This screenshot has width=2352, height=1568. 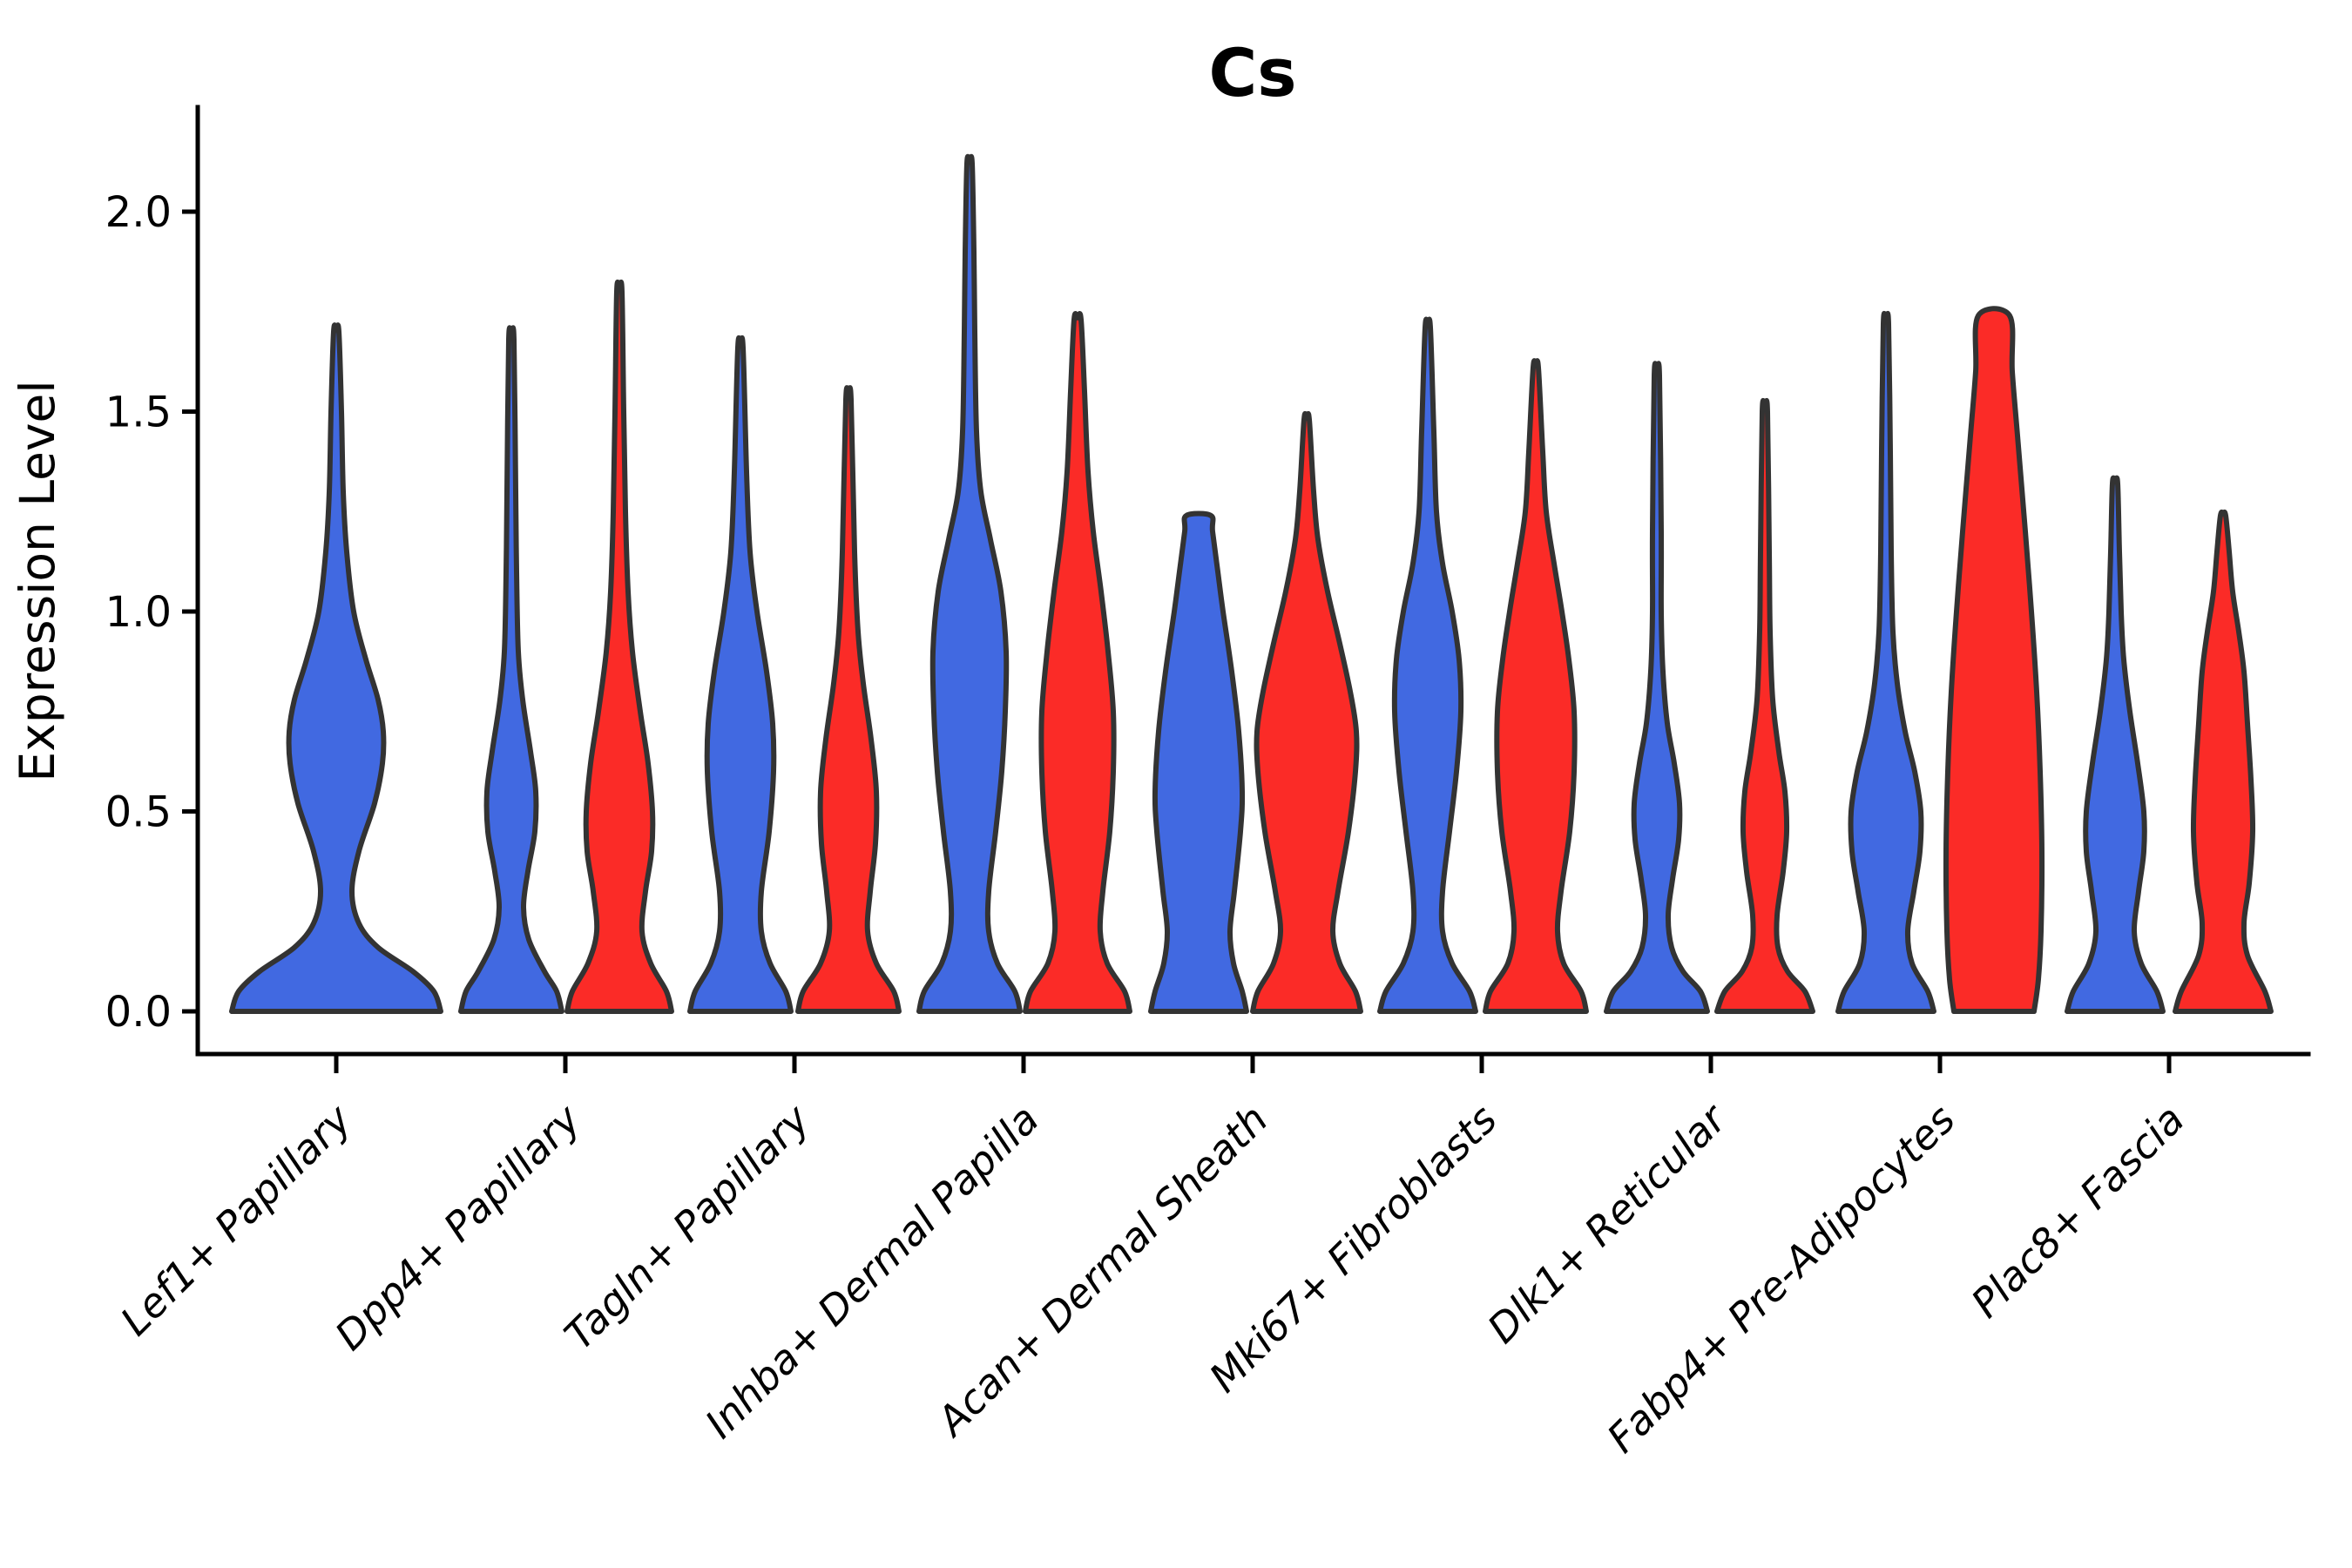 What do you see at coordinates (2223, 762) in the screenshot?
I see `violin-plac8-fascia-red` at bounding box center [2223, 762].